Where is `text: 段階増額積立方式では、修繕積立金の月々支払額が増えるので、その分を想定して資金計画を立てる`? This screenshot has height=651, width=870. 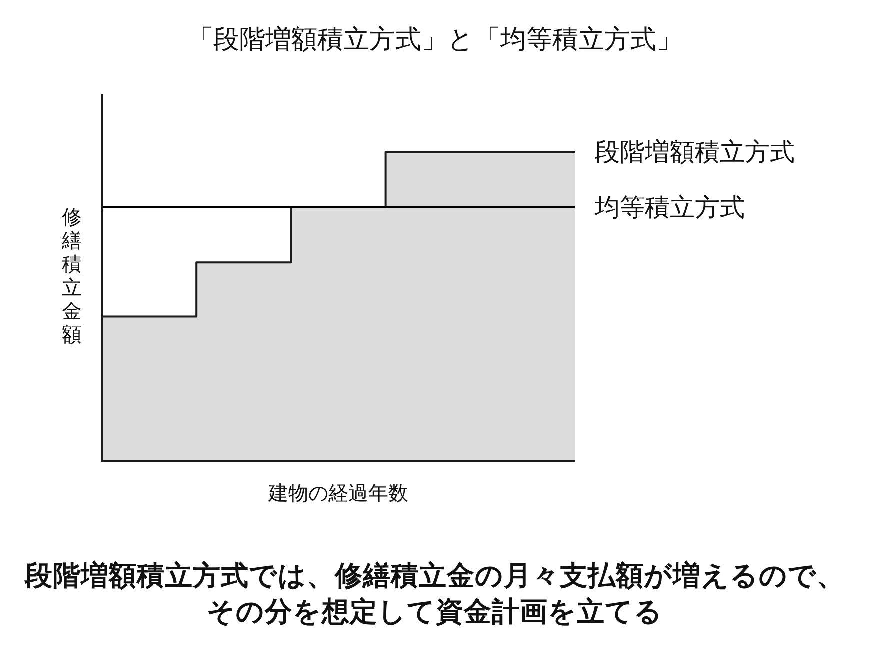 text: 段階増額積立方式では、修繕積立金の月々支払額が増えるので、その分を想定して資金計画を立てる is located at coordinates (435, 594).